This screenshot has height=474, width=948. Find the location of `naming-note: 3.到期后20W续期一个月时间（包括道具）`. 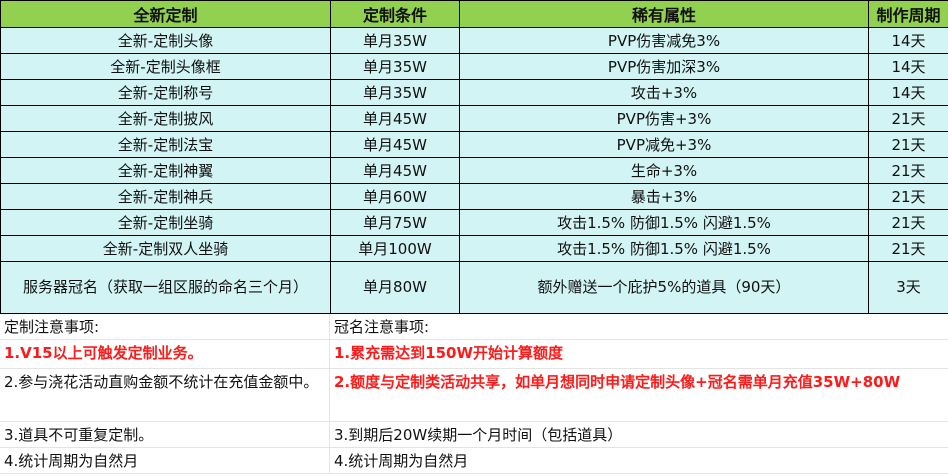

naming-note: 3.到期后20W续期一个月时间（包括道具） is located at coordinates (639, 434).